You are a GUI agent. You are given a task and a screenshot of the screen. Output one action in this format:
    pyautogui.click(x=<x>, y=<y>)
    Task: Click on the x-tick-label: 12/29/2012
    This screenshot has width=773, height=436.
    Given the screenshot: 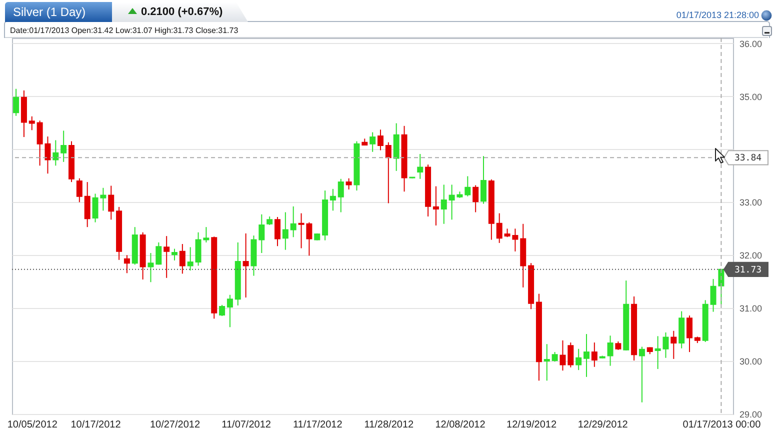 What is the action you would take?
    pyautogui.click(x=603, y=425)
    